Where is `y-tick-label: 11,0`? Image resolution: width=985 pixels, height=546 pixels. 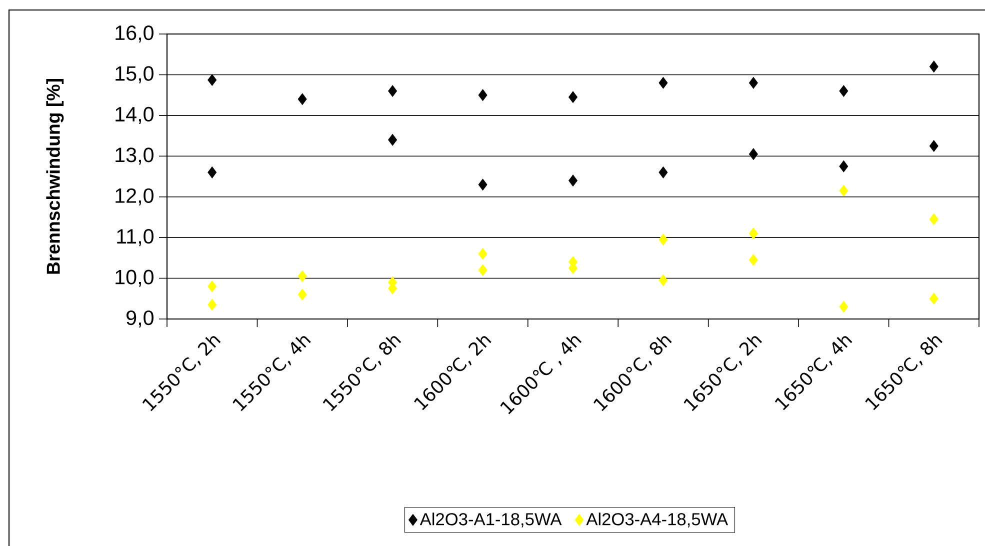
y-tick-label: 11,0 is located at coordinates (135, 237).